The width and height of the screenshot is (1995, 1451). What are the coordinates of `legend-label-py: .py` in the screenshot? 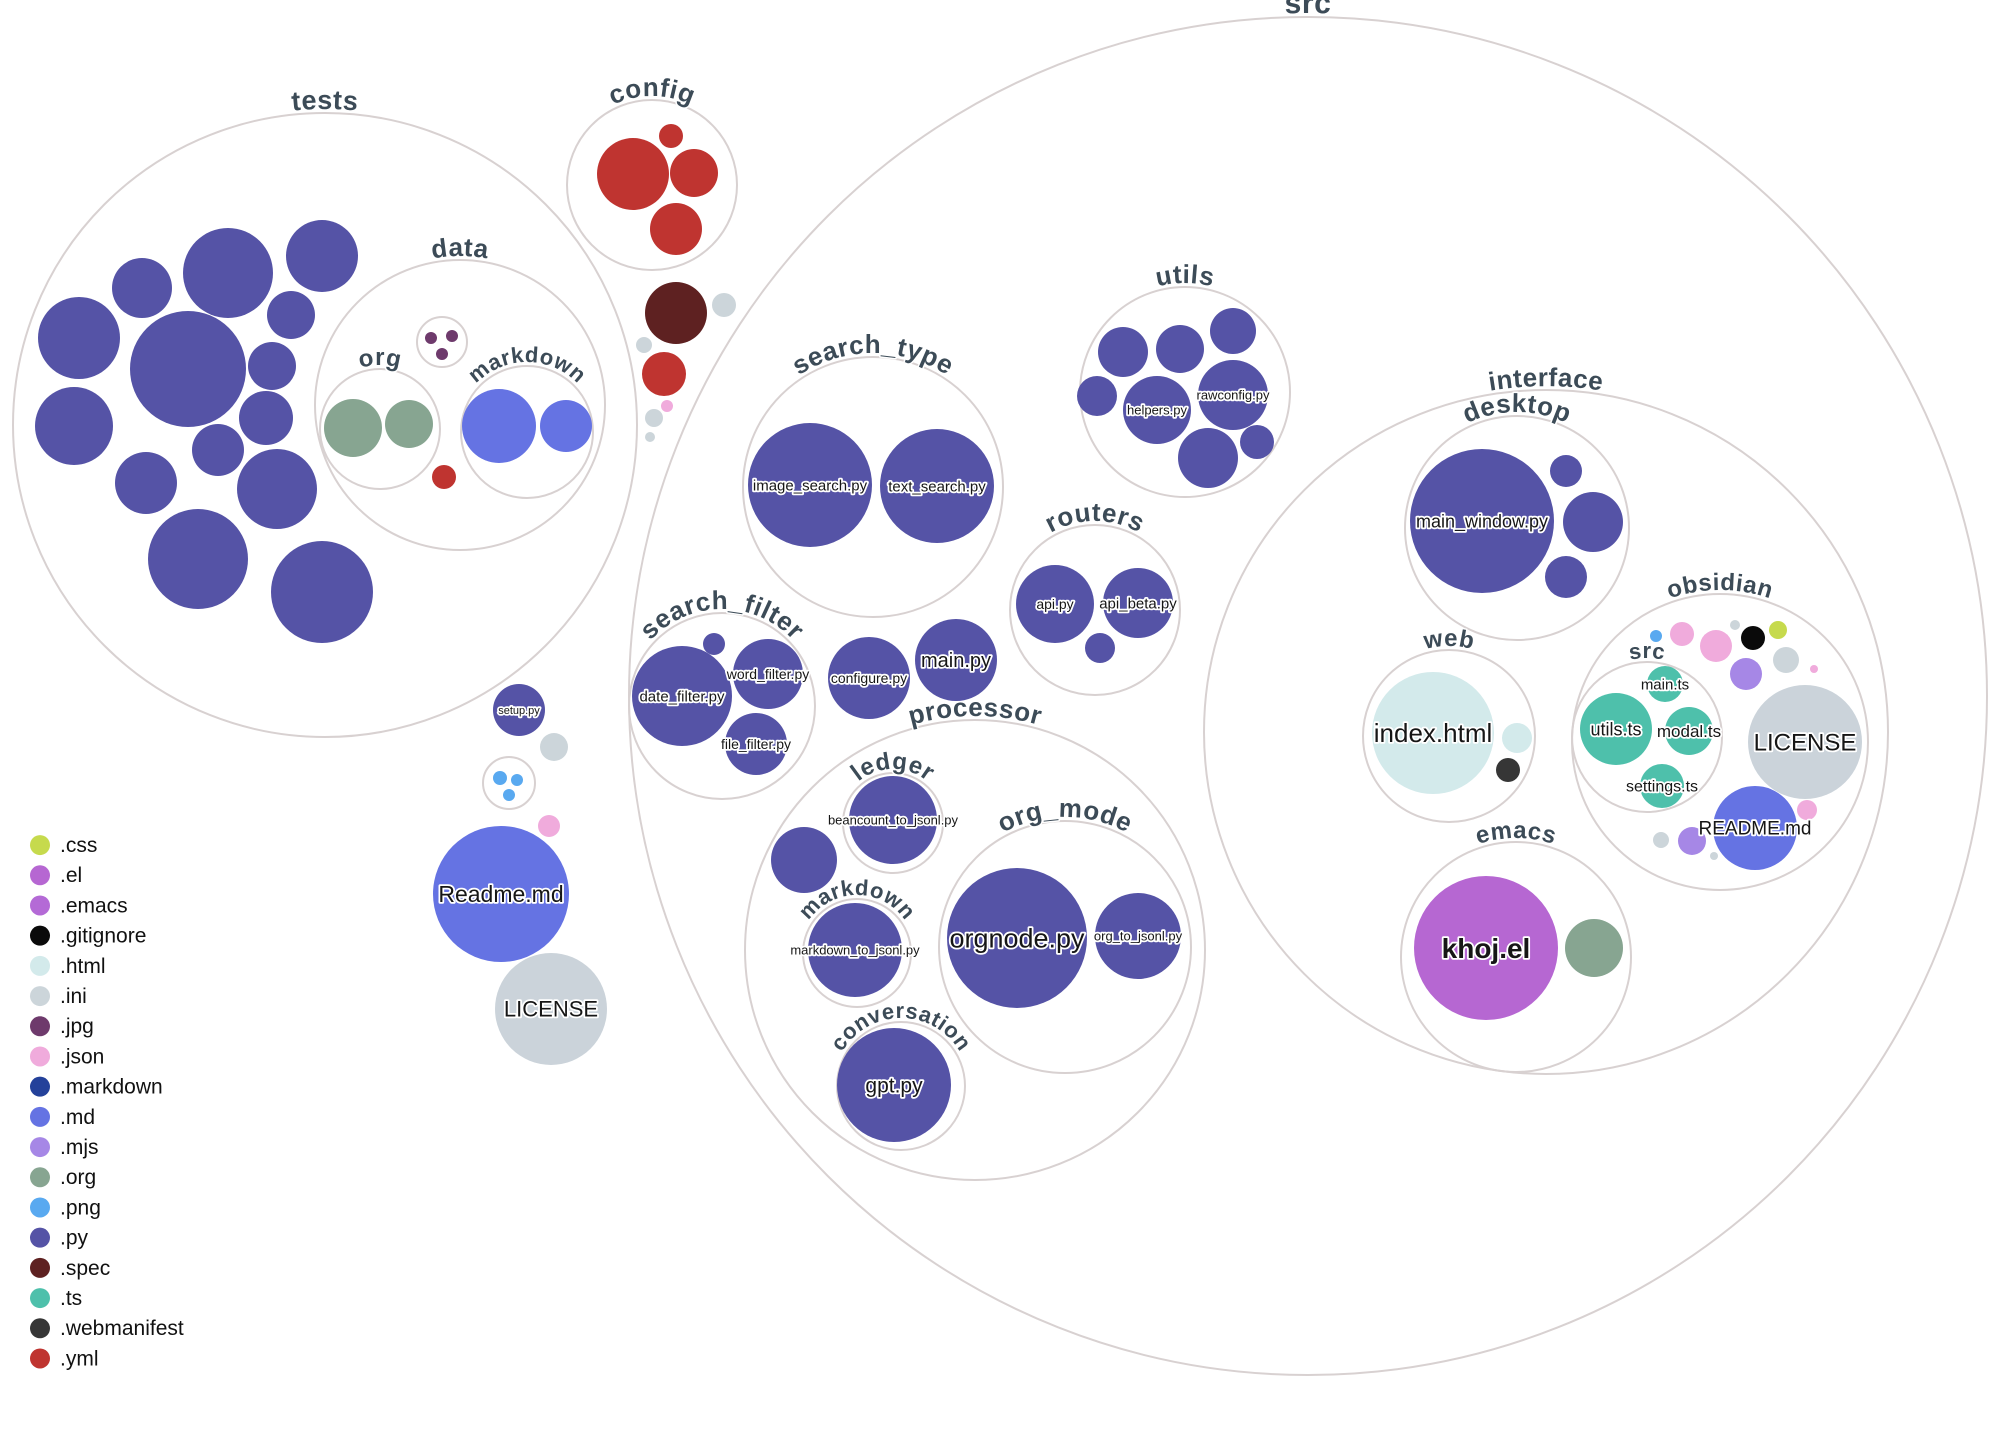 It's located at (74, 1238).